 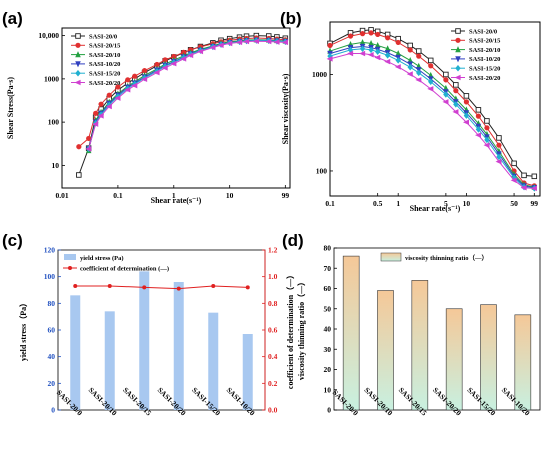 What do you see at coordinates (286, 195) in the screenshot?
I see `x-tick-label: 99` at bounding box center [286, 195].